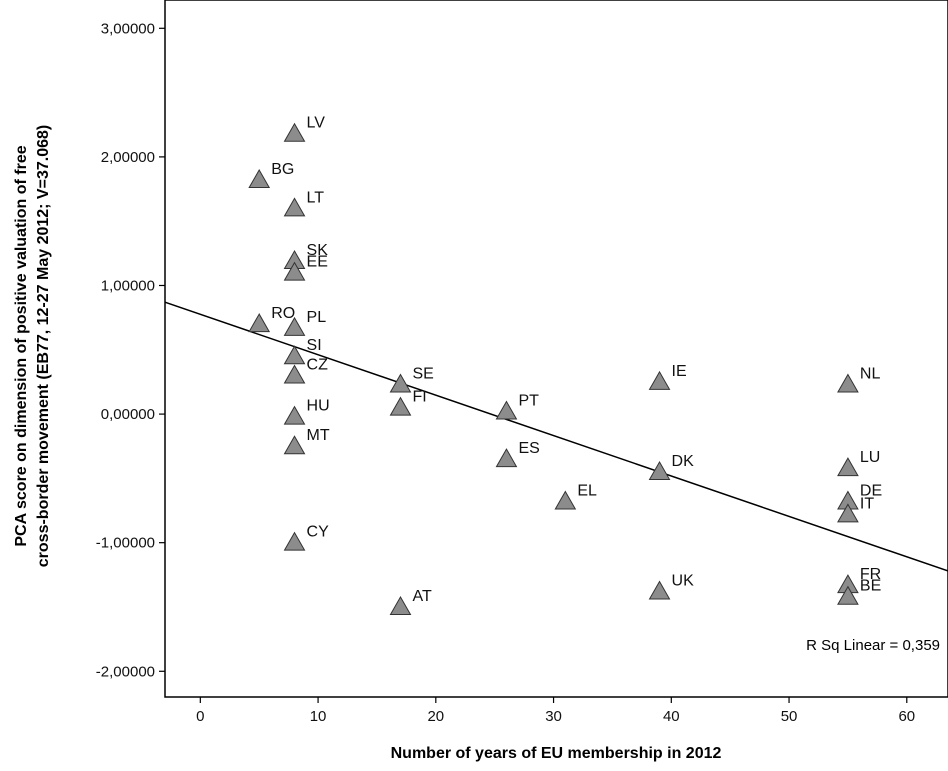 Image resolution: width=948 pixels, height=771 pixels. I want to click on data-point-cz: CZ, so click(306, 370).